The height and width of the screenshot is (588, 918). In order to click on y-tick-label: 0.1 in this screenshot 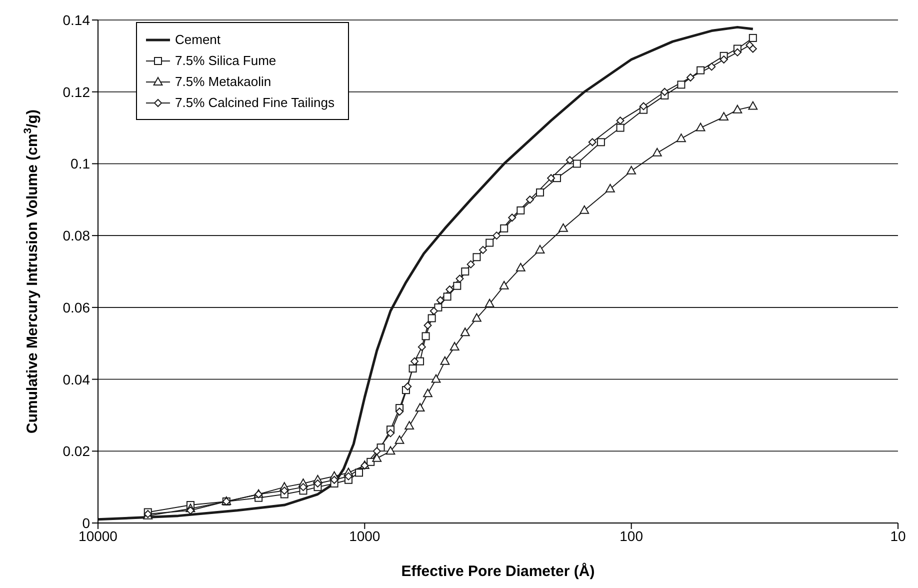, I will do `click(80, 164)`.